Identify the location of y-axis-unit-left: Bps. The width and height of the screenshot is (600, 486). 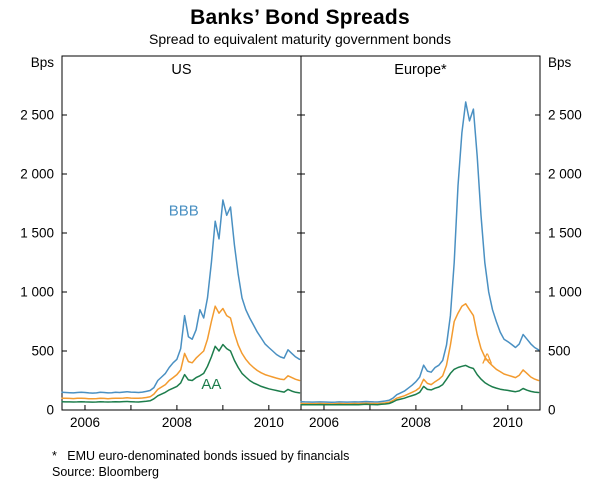
(43, 62).